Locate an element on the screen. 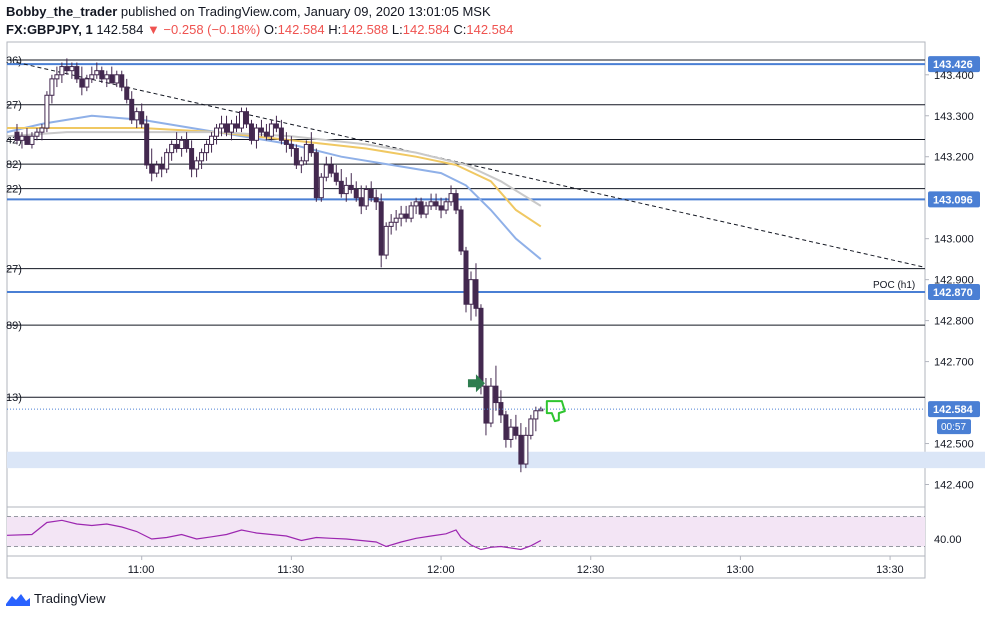 This screenshot has width=988, height=618. y-tick-label: 142.900 is located at coordinates (954, 281).